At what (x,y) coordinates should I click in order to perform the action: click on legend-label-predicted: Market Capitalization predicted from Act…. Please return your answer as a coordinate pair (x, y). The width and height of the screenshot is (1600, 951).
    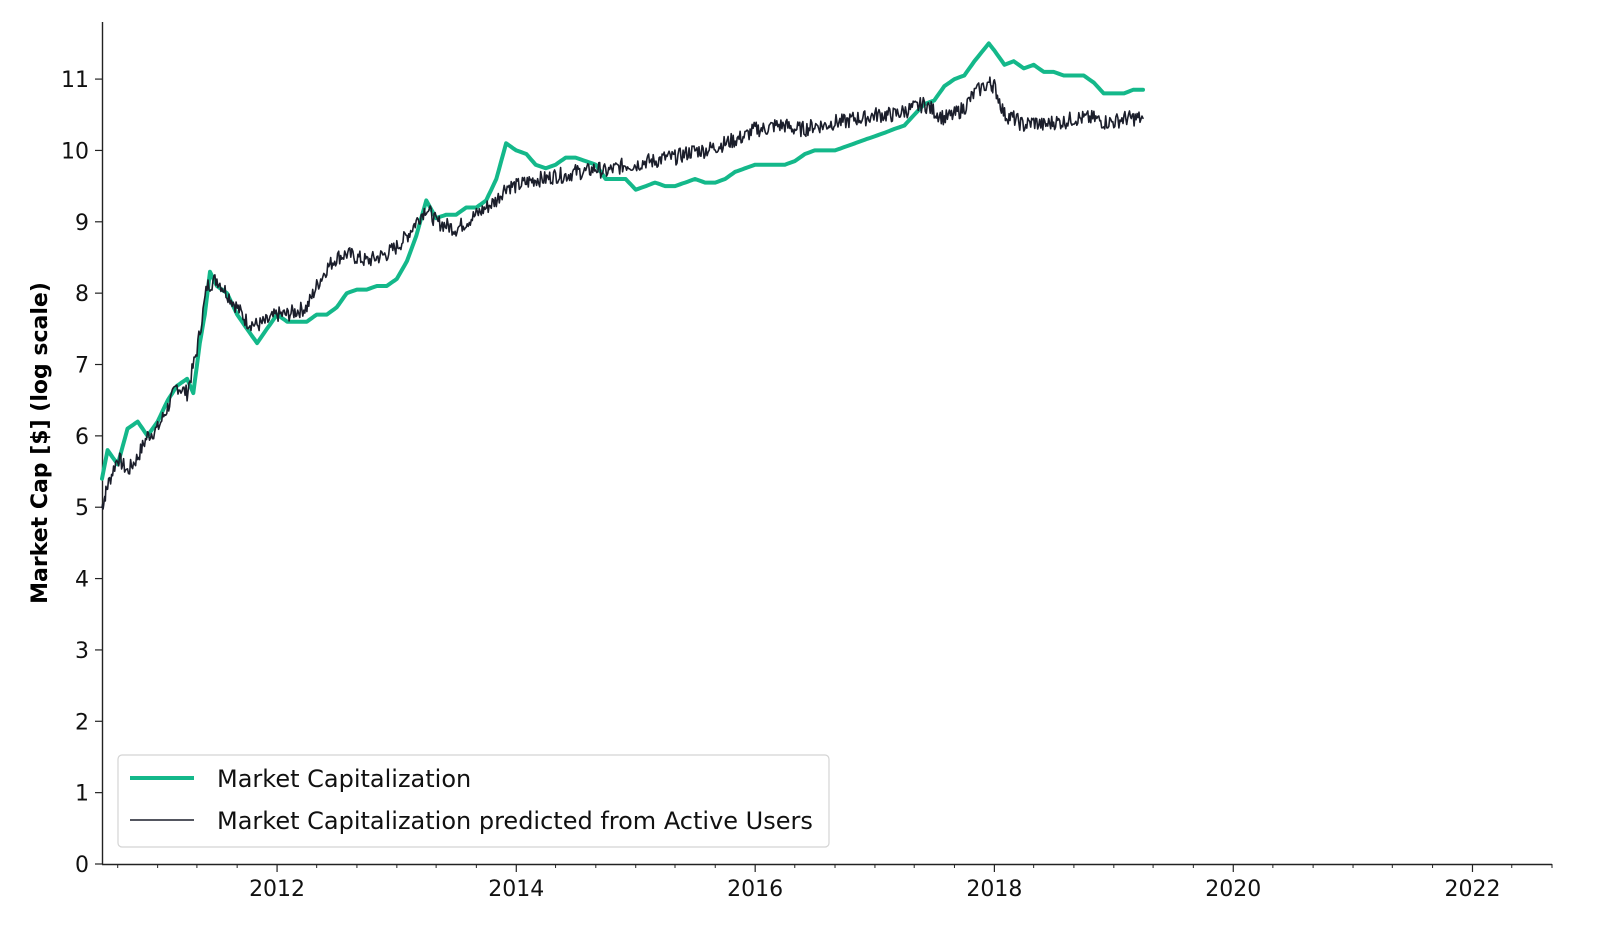
    Looking at the image, I should click on (515, 821).